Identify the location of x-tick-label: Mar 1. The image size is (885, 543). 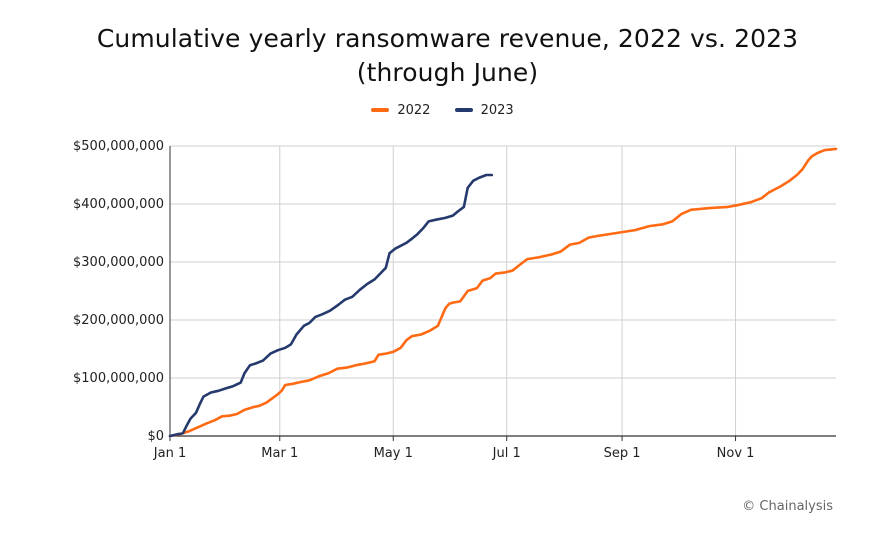
(279, 453).